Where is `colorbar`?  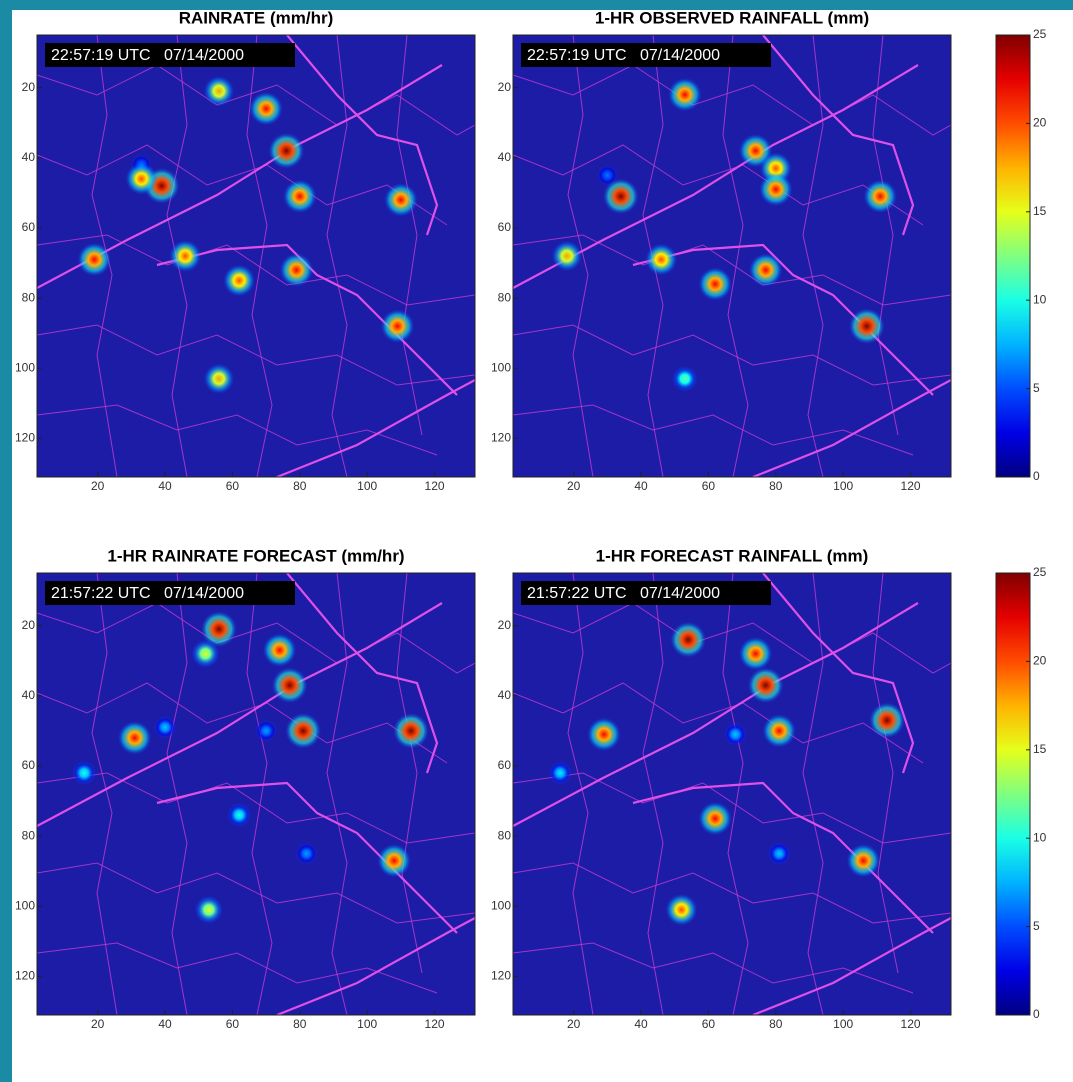 colorbar is located at coordinates (1013, 794).